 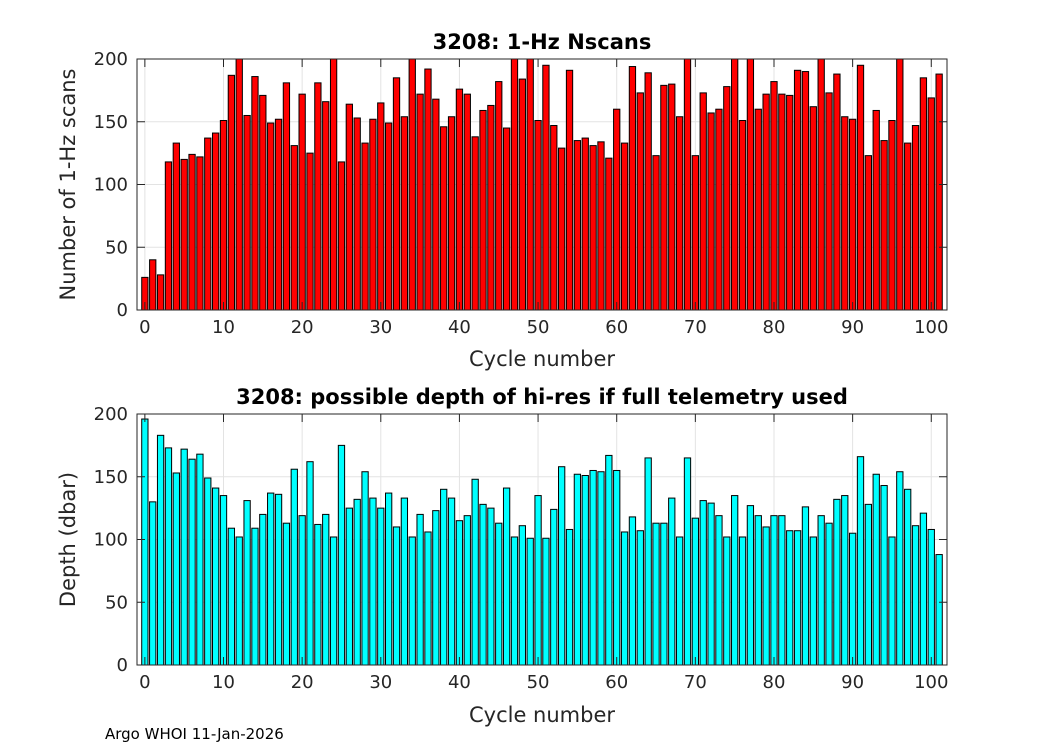 What do you see at coordinates (302, 682) in the screenshot?
I see `x-tick-label: 20` at bounding box center [302, 682].